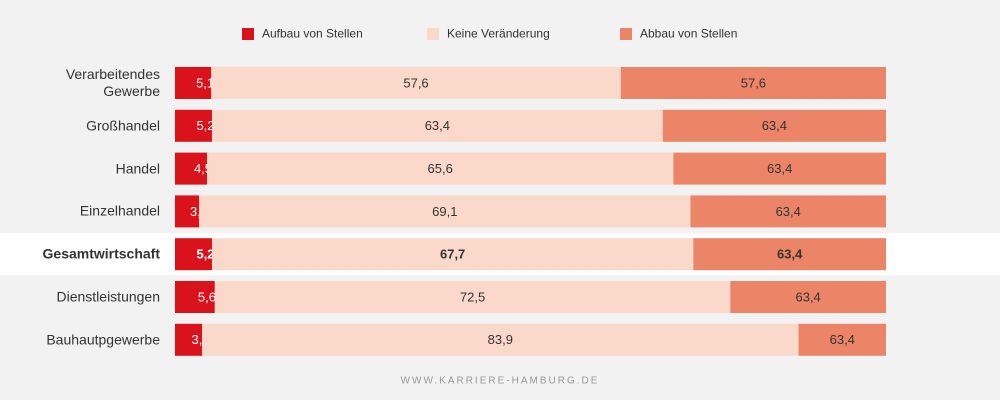  Describe the element at coordinates (119, 210) in the screenshot. I see `category-label: Einzelhandel` at that location.